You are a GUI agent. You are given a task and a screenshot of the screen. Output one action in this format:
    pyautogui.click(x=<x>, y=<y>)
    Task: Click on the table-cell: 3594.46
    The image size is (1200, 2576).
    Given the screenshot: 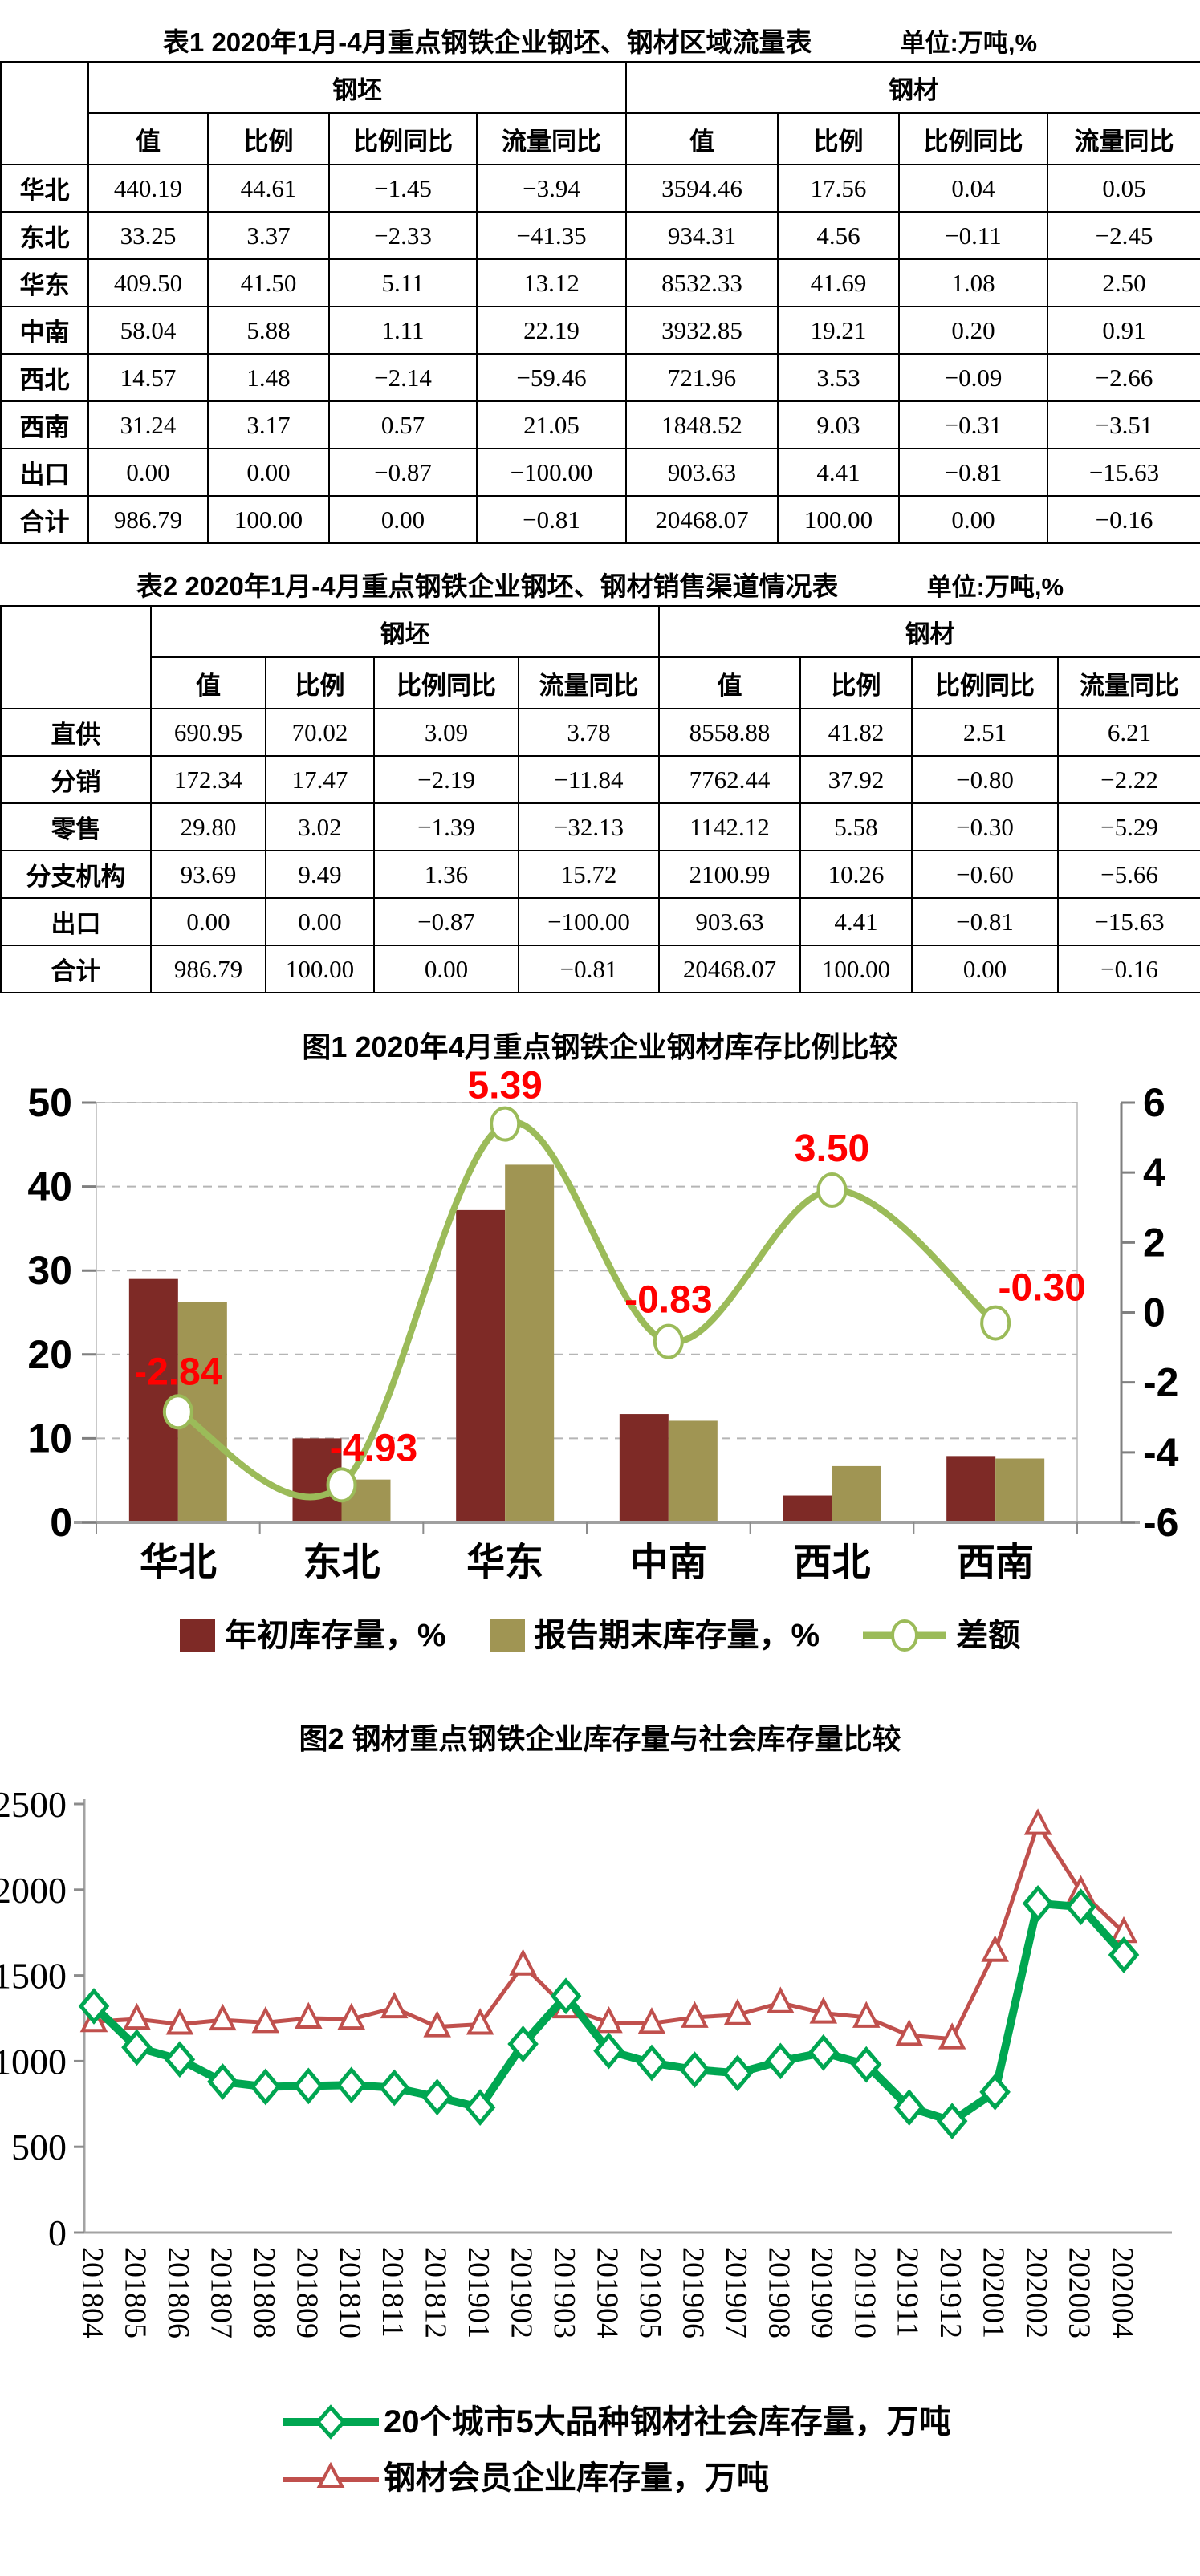 What is the action you would take?
    pyautogui.click(x=702, y=188)
    